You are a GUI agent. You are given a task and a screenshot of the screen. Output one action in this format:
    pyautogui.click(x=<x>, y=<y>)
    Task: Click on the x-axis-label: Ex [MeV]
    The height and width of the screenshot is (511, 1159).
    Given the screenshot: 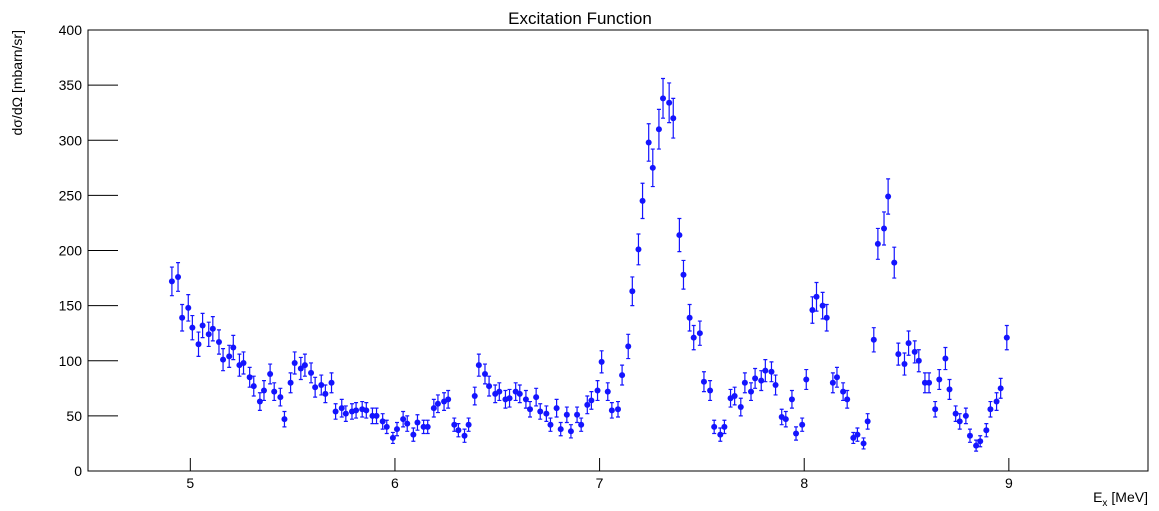 What is the action you would take?
    pyautogui.click(x=1120, y=499)
    